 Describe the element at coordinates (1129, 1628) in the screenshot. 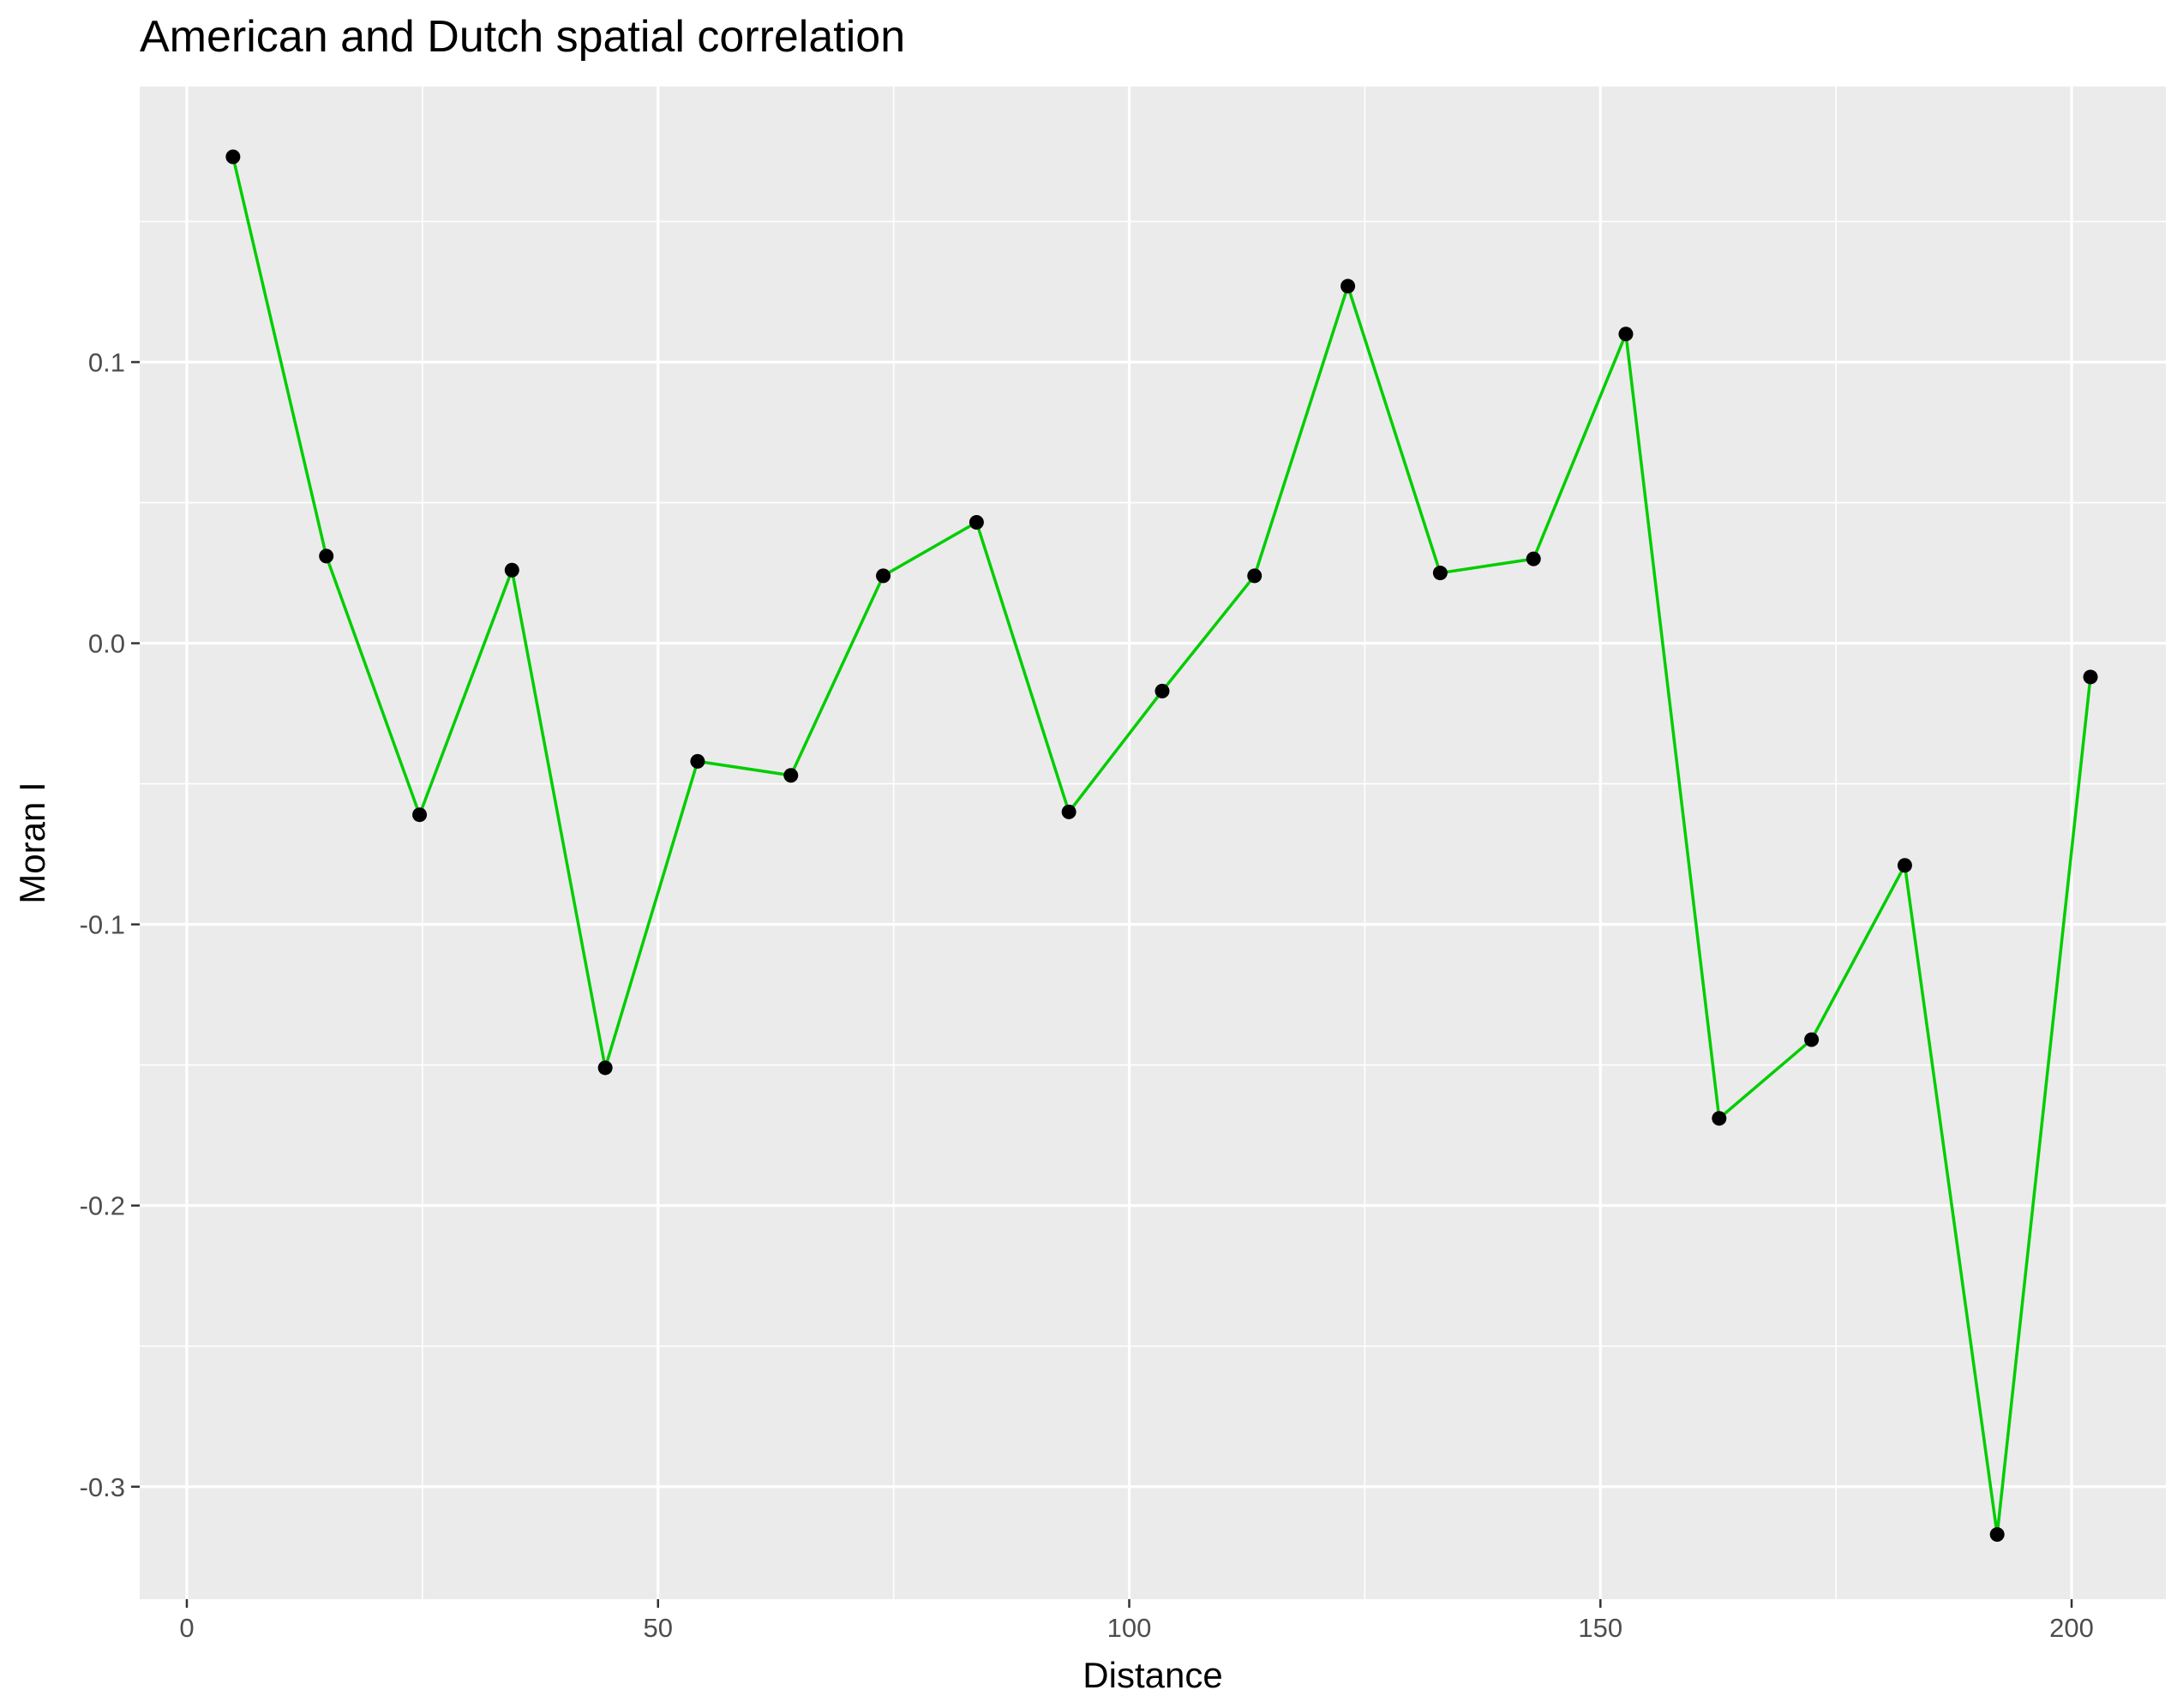

I see `x-tick-label: 100` at that location.